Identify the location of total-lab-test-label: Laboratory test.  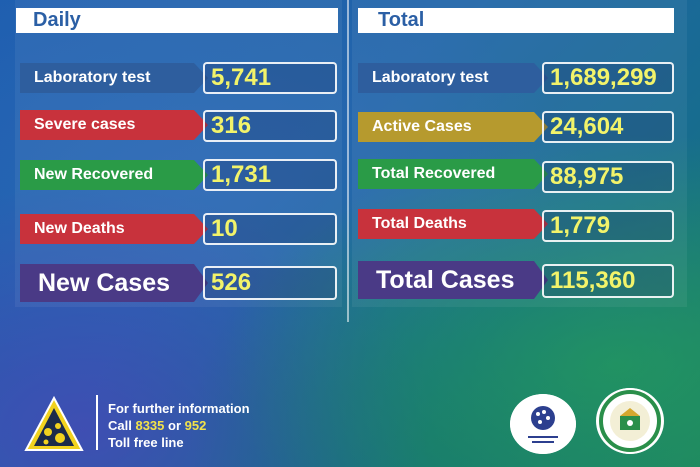
(453, 78).